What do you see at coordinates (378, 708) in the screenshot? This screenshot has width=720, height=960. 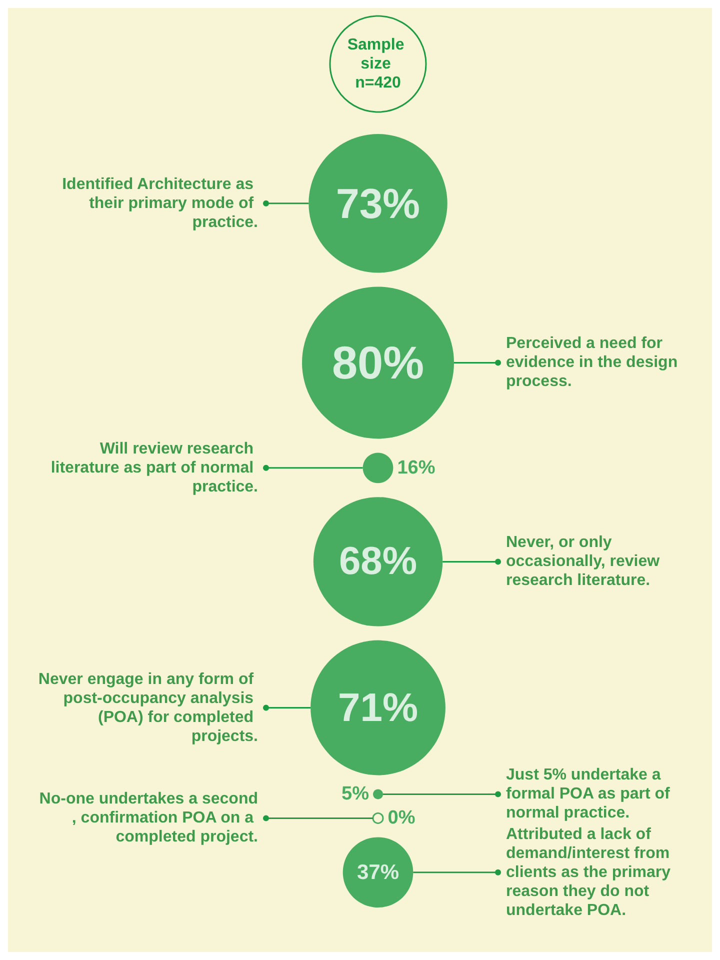 I see `data-label: 71%` at bounding box center [378, 708].